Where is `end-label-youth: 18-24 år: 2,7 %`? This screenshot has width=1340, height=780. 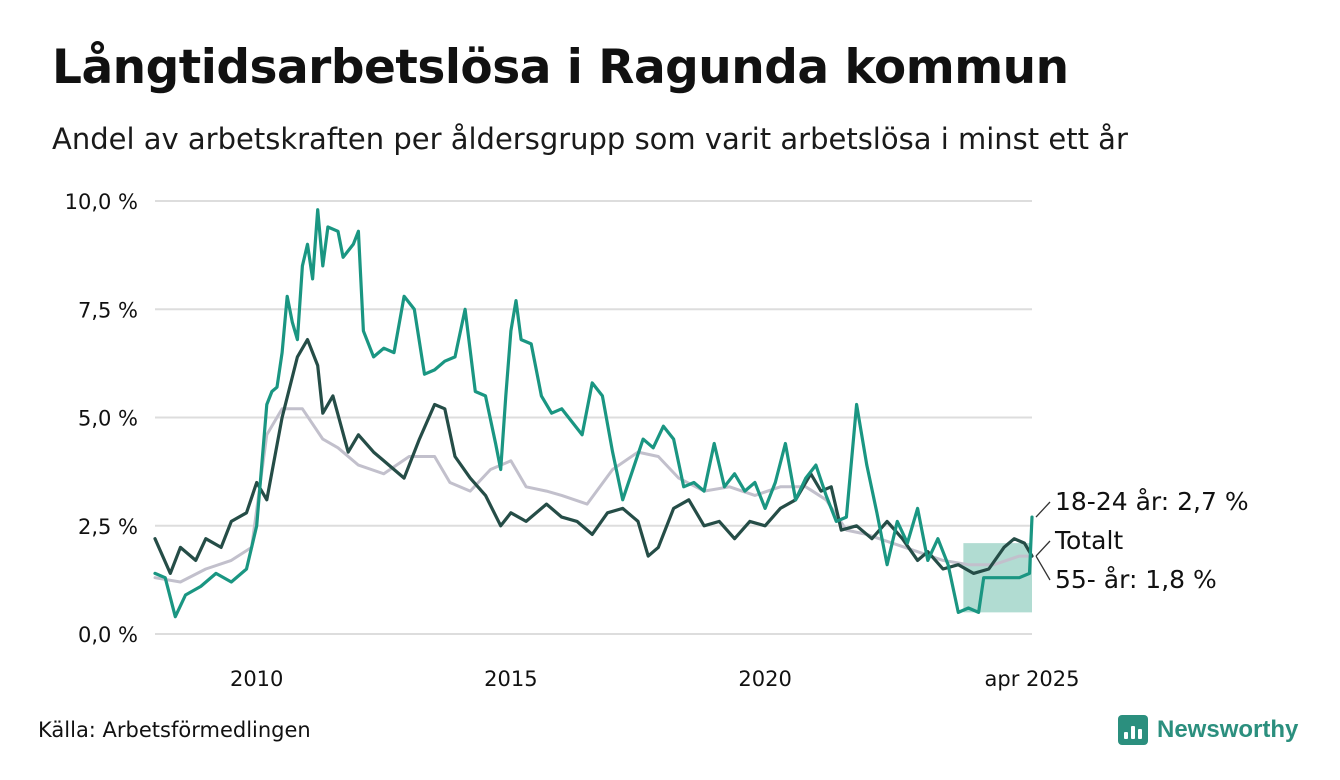
end-label-youth: 18-24 år: 2,7 % is located at coordinates (1152, 501).